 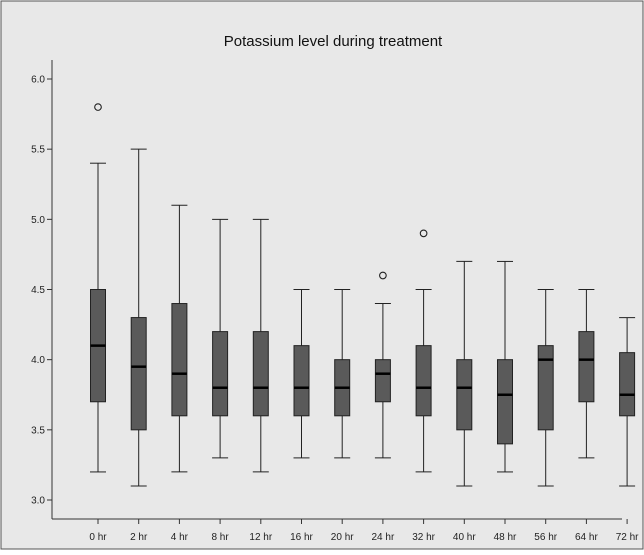 What do you see at coordinates (38, 150) in the screenshot?
I see `y-tick-label: 5.5` at bounding box center [38, 150].